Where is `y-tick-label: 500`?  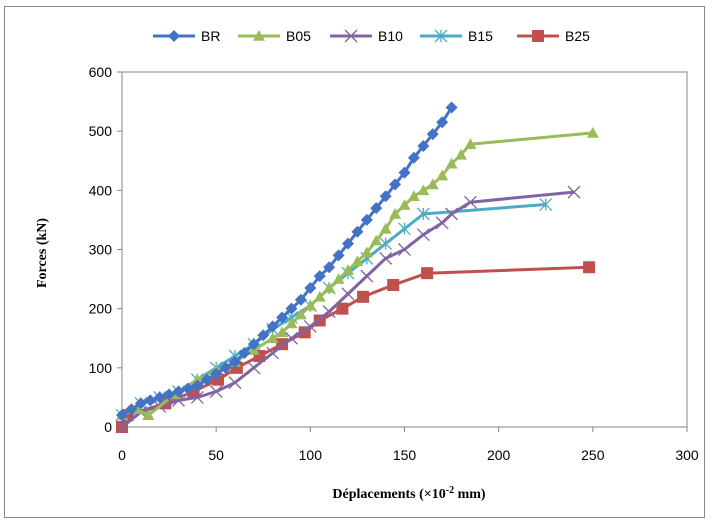 y-tick-label: 500 is located at coordinates (101, 131).